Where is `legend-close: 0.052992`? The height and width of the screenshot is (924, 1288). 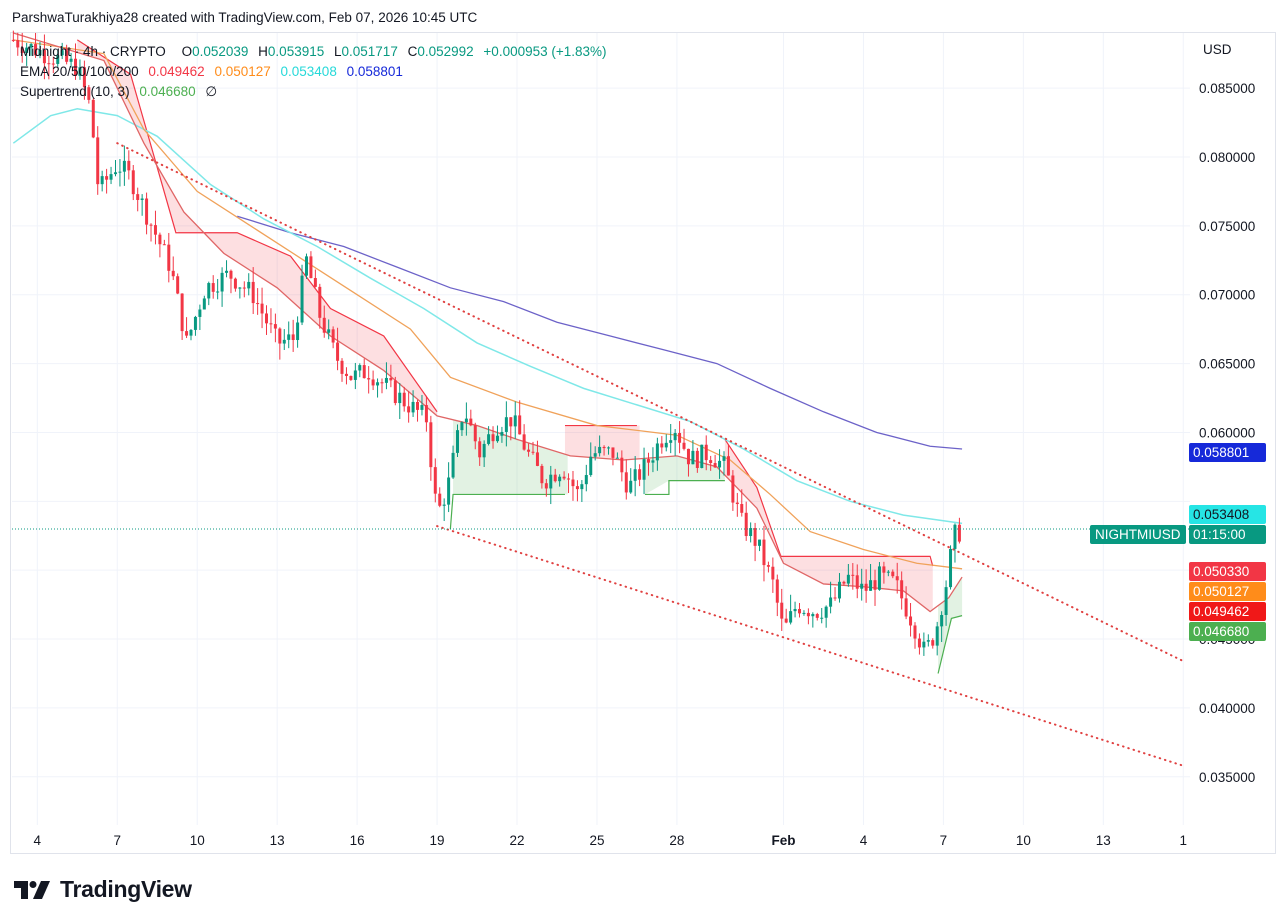 legend-close: 0.052992 is located at coordinates (445, 51).